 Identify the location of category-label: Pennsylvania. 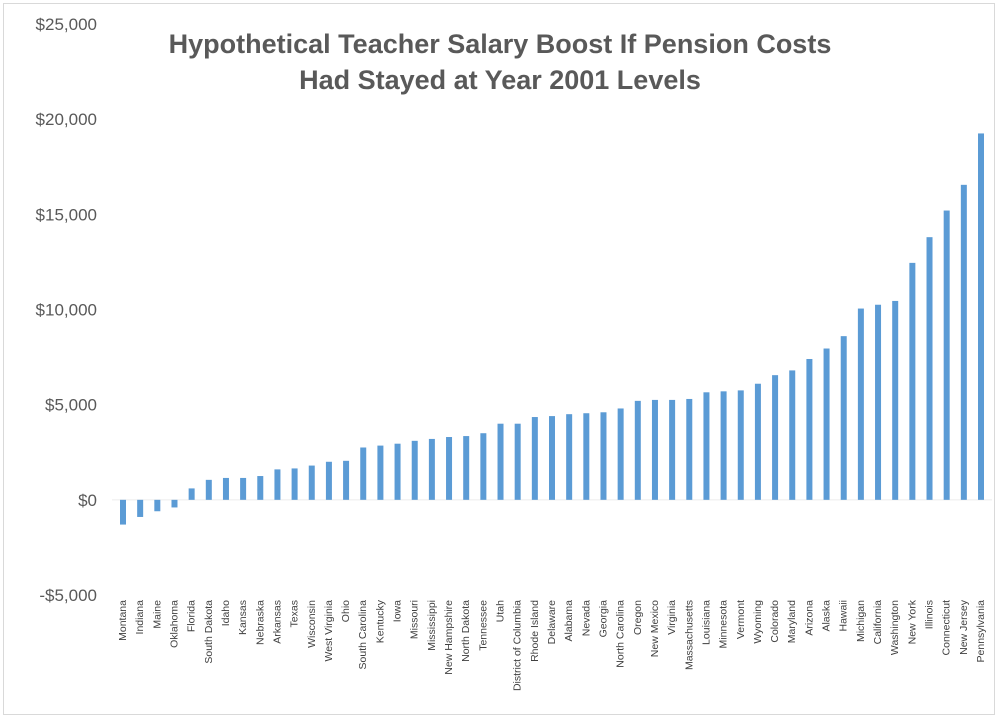
(981, 631).